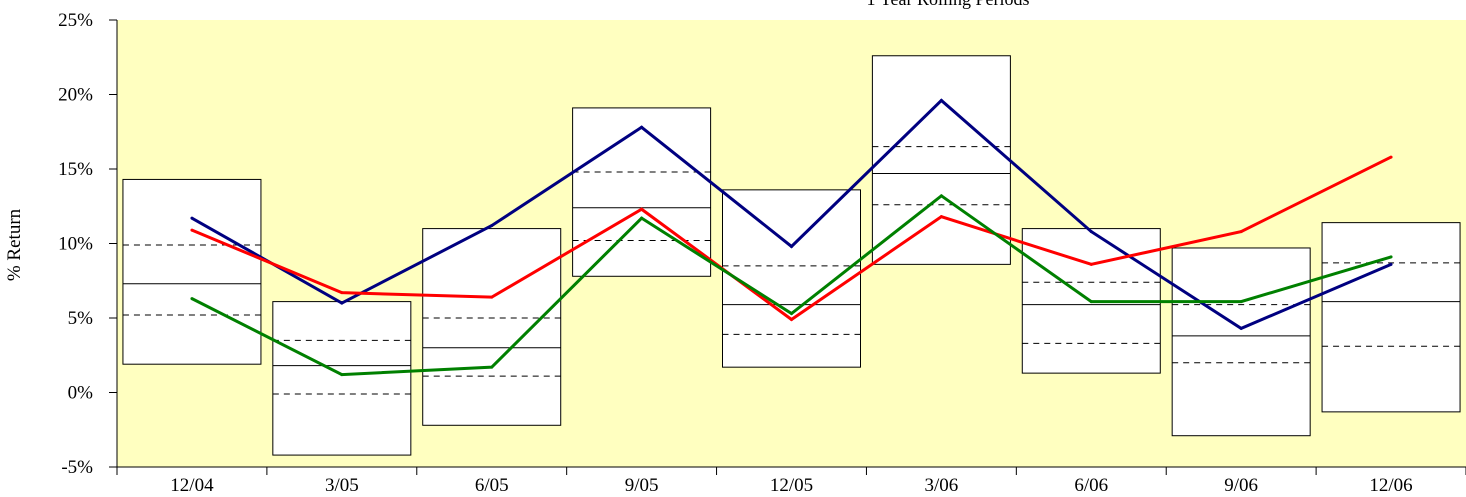 This screenshot has width=1466, height=497. What do you see at coordinates (941, 485) in the screenshot?
I see `x-tick-label-5: 3/06` at bounding box center [941, 485].